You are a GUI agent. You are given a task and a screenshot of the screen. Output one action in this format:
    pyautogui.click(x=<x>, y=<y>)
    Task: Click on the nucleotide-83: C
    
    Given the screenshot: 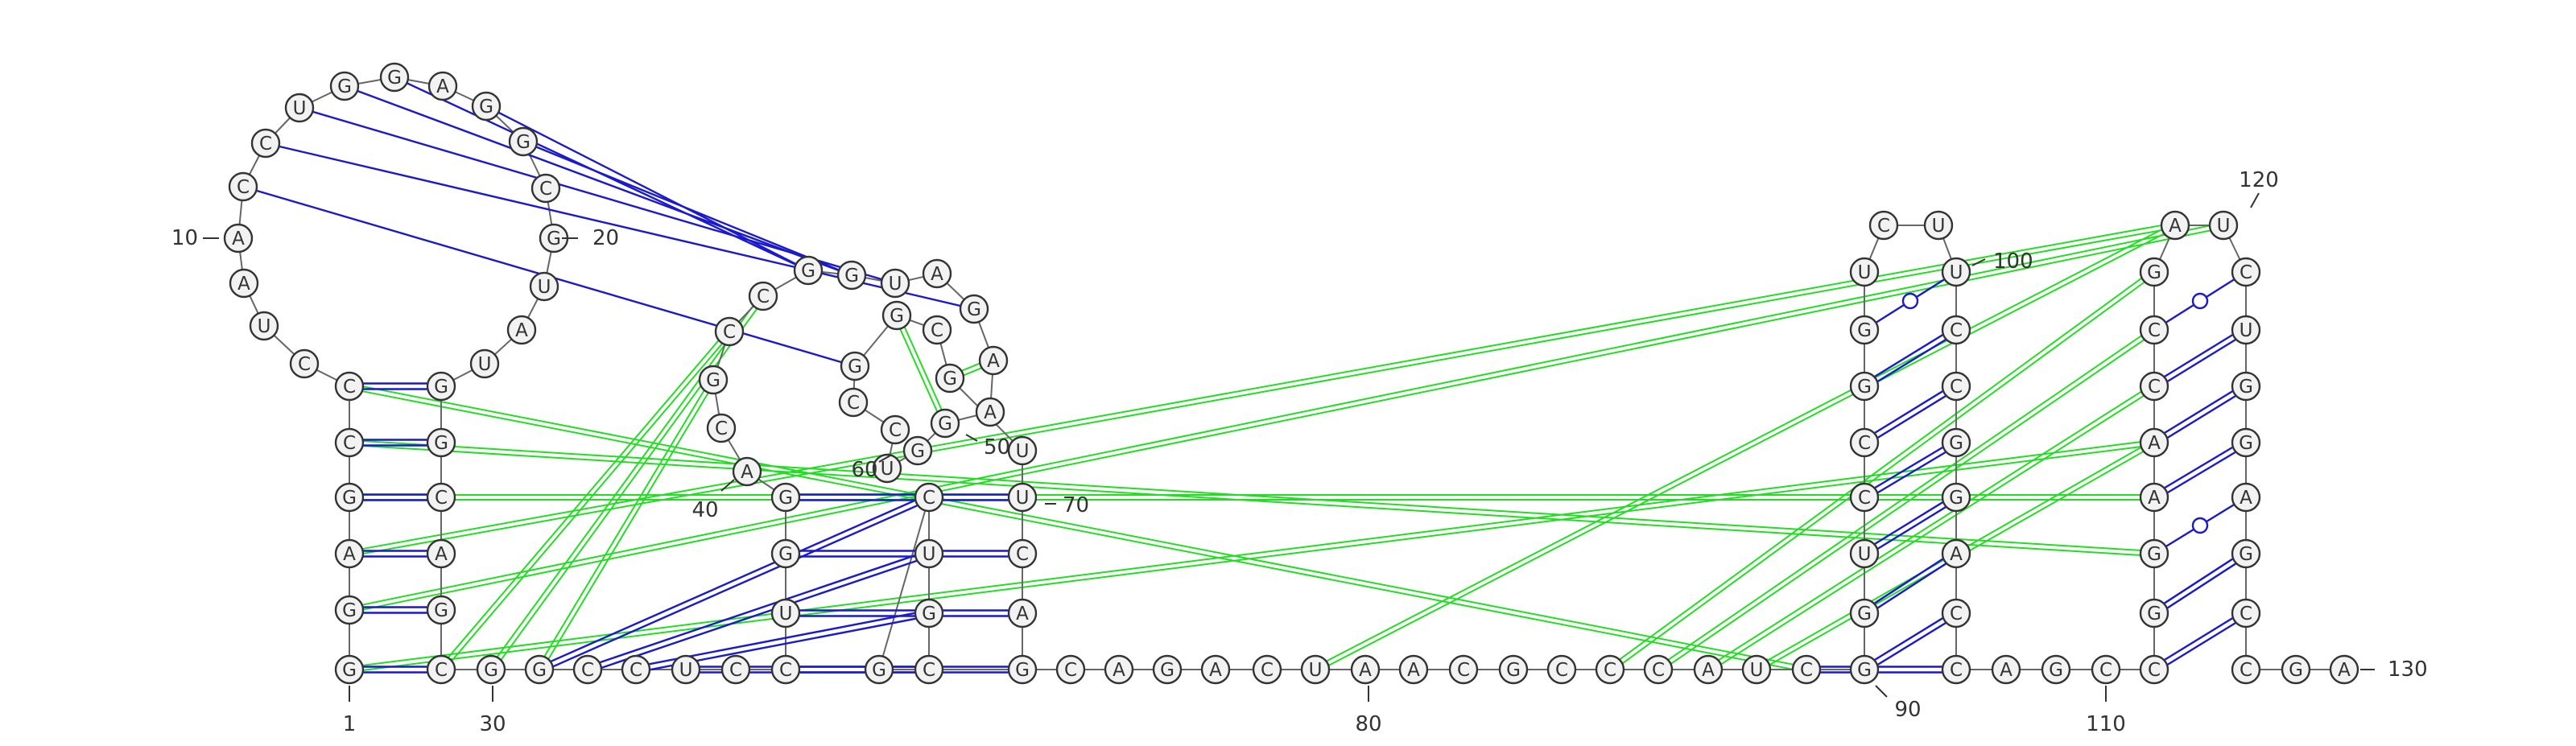 What is the action you would take?
    pyautogui.click(x=1658, y=669)
    